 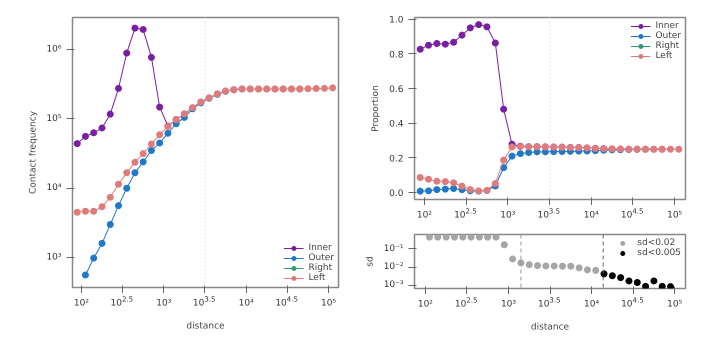 What do you see at coordinates (659, 253) in the screenshot?
I see `legend-label: sd<0.005` at bounding box center [659, 253].